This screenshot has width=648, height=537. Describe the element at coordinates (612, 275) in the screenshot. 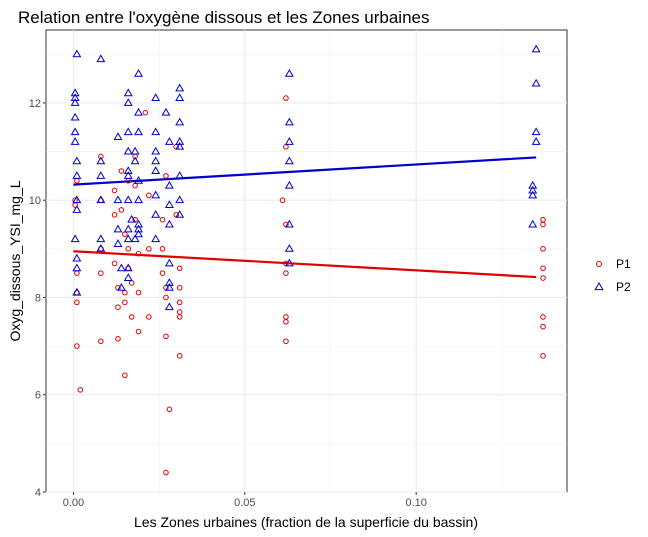

I see `legend: P1 P2` at that location.